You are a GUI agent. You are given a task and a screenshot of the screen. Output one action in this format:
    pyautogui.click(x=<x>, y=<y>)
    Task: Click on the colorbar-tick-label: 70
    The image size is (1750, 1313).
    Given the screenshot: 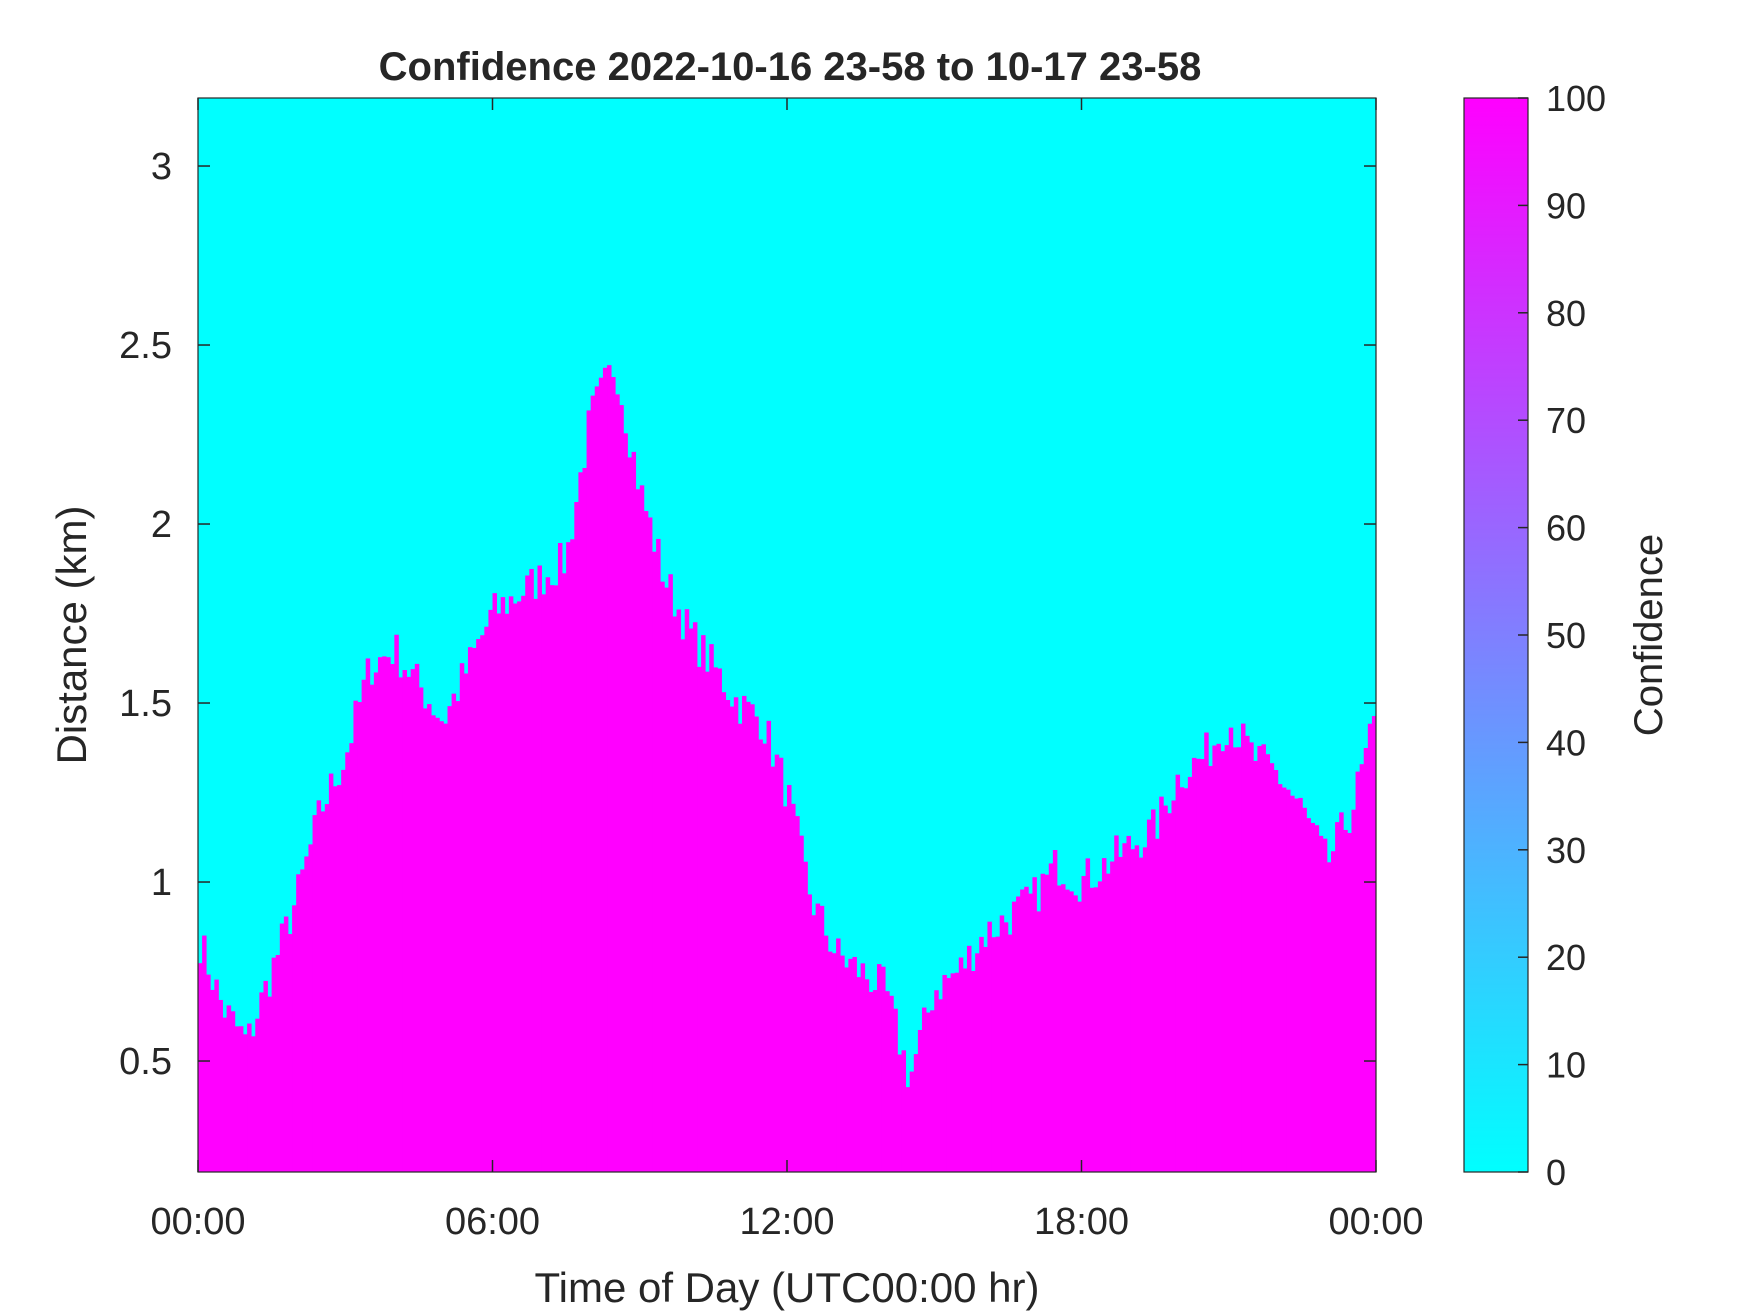 What is the action you would take?
    pyautogui.click(x=1566, y=420)
    